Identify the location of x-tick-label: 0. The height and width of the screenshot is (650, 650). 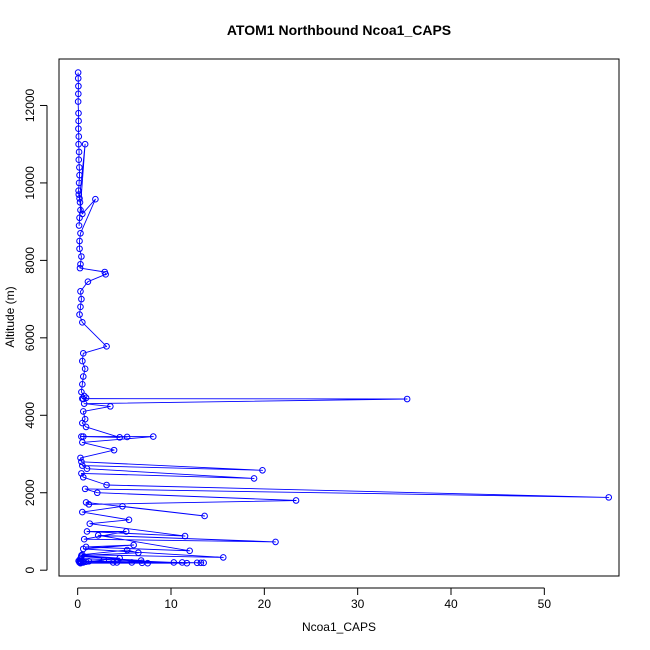
(77, 604).